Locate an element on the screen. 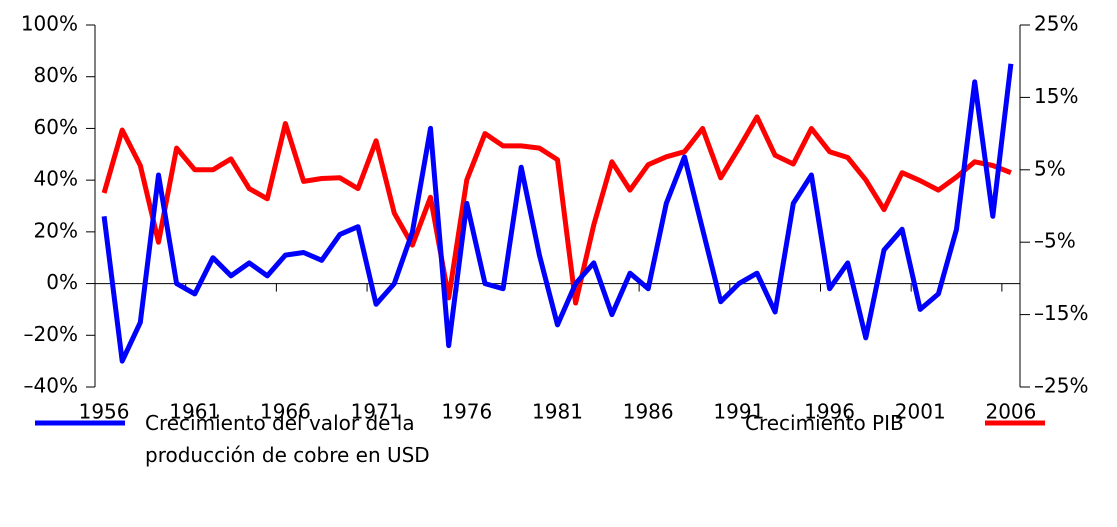  x-tick-label: 1956 is located at coordinates (104, 412).